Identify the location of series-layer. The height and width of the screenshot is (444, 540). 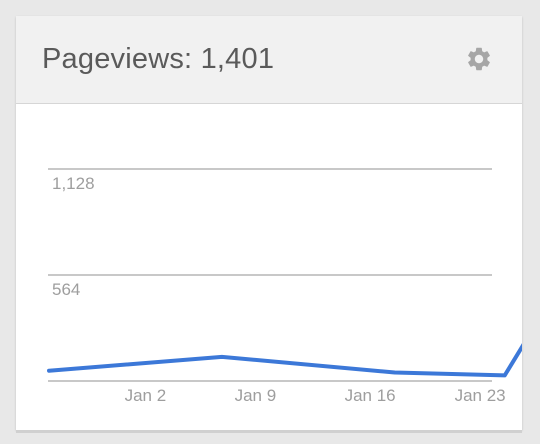
(284, 360).